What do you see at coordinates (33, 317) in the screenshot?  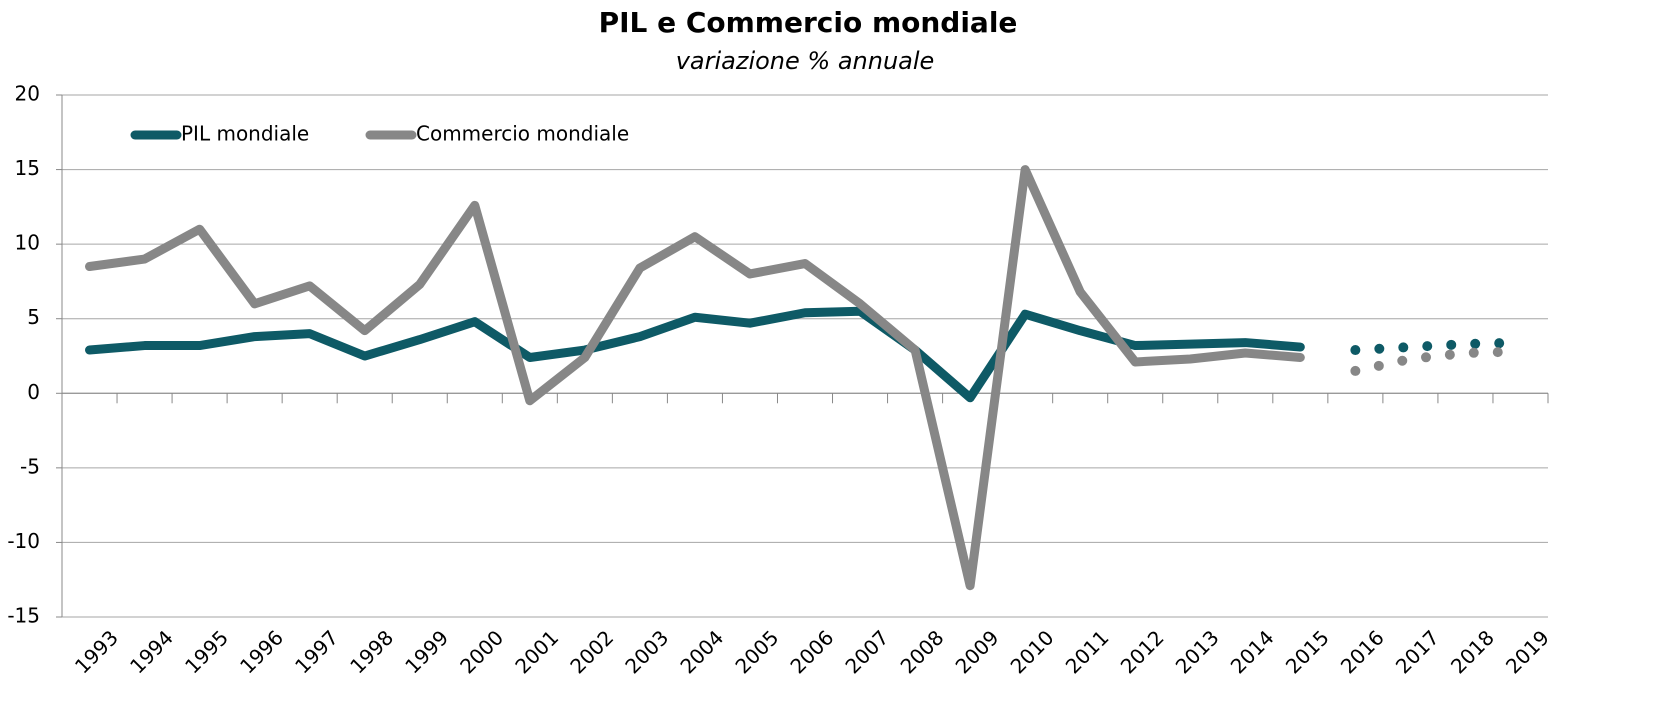 I see `y-tick-label: 5` at bounding box center [33, 317].